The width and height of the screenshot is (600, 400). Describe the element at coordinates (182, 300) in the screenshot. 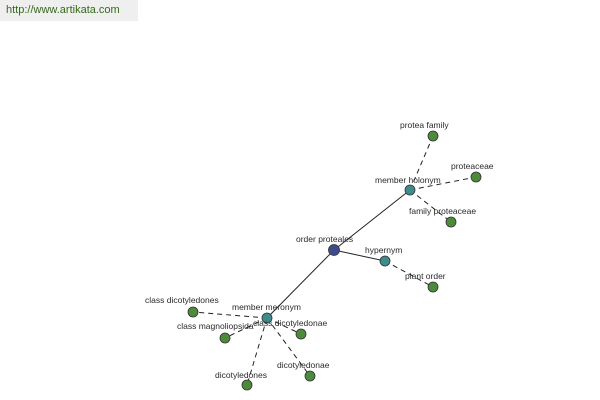

I see `node-label-class-dicotyledones: class dicotyledones` at that location.